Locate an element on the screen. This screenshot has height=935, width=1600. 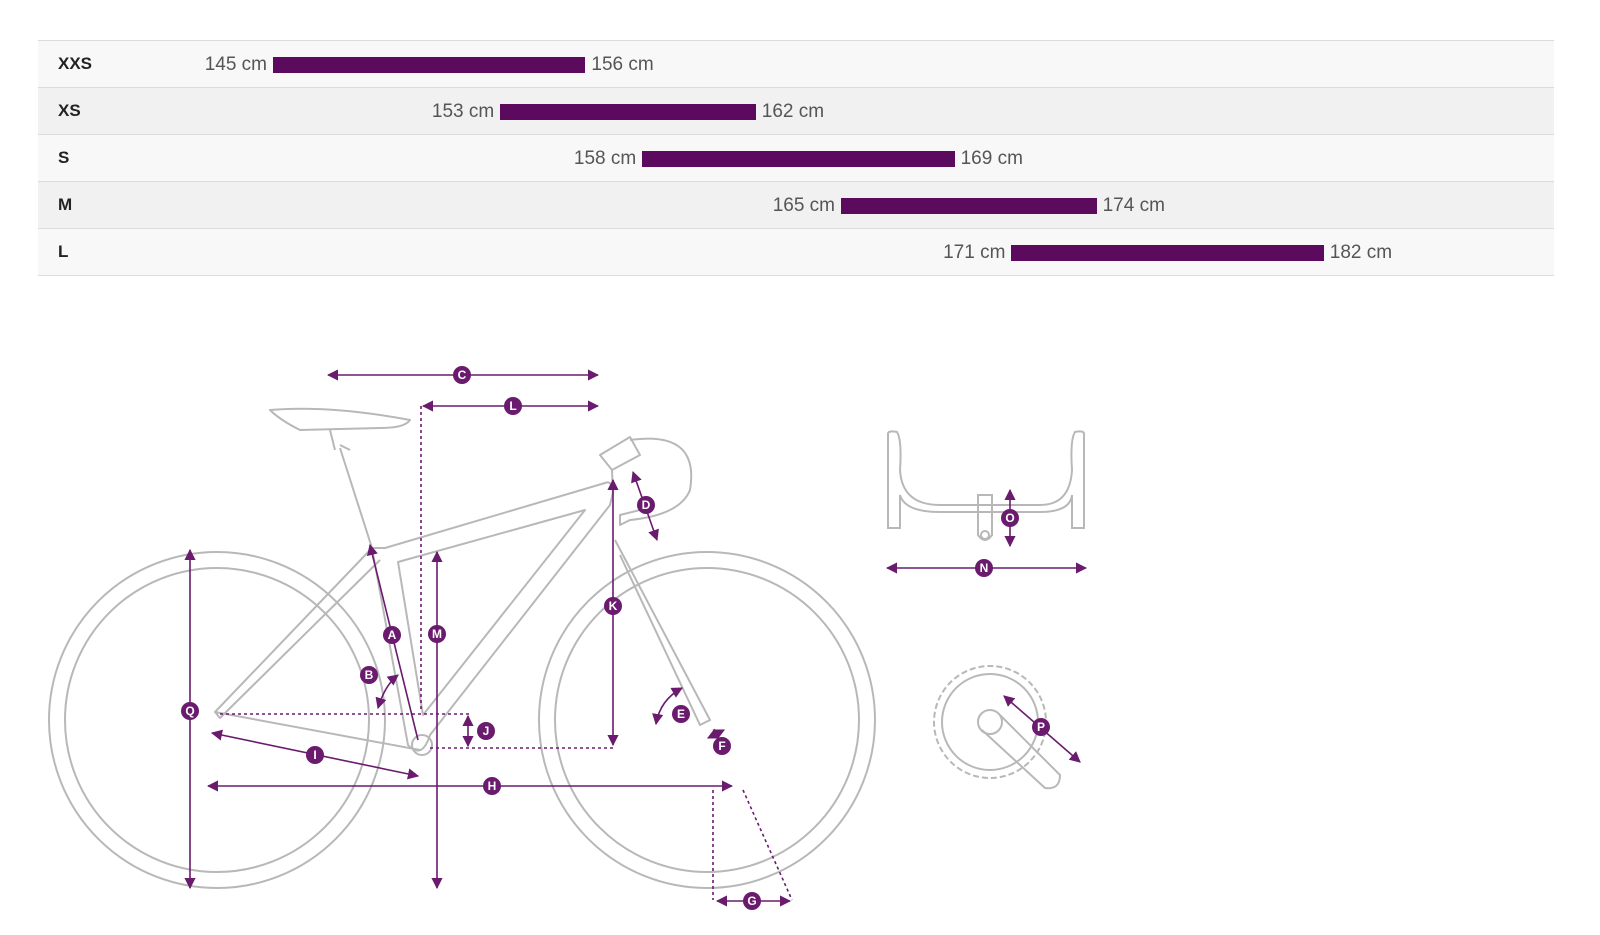
handlebar-drawing is located at coordinates (986, 485).